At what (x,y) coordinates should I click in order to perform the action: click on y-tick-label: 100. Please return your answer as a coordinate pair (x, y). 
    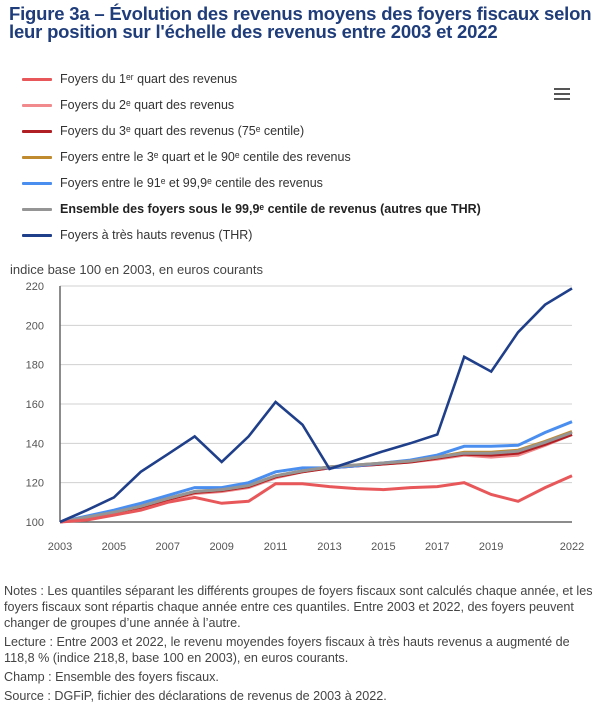
    Looking at the image, I should click on (35, 523).